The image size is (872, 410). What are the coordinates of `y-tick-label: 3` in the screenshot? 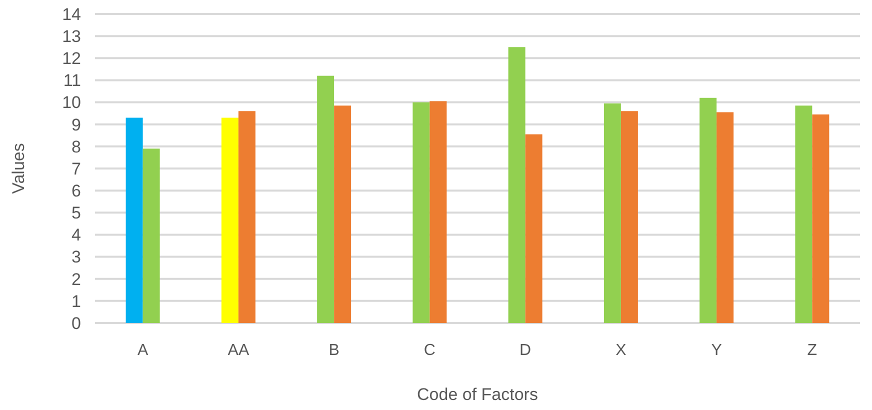 It's located at (76, 257).